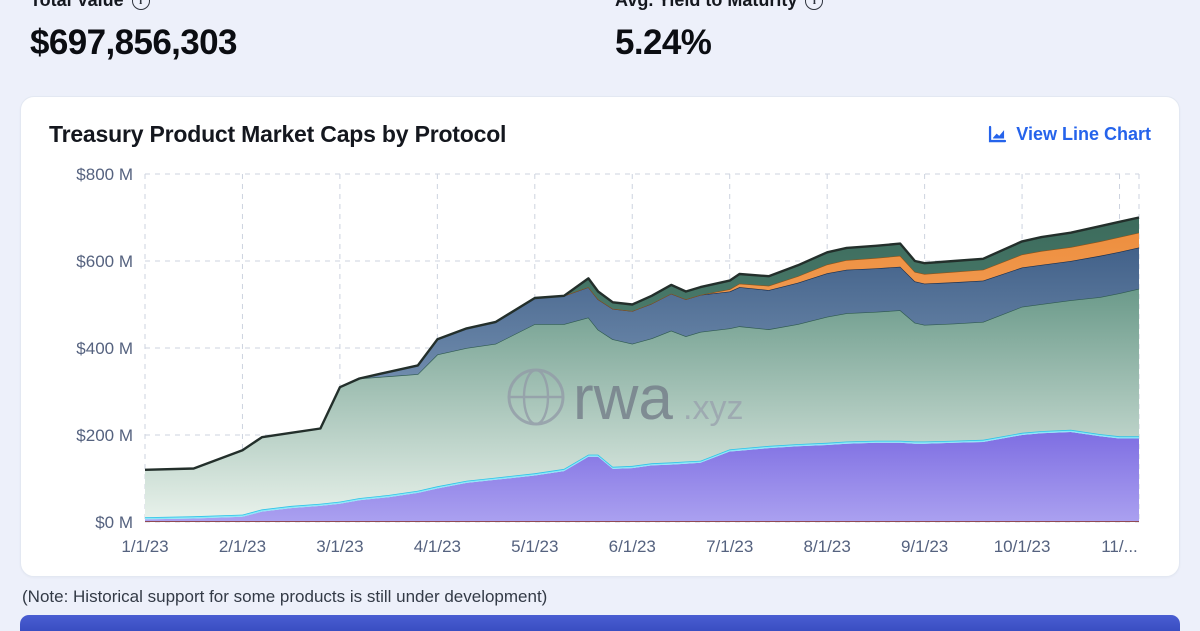  Describe the element at coordinates (924, 546) in the screenshot. I see `svg-text: 9/1/23` at that location.